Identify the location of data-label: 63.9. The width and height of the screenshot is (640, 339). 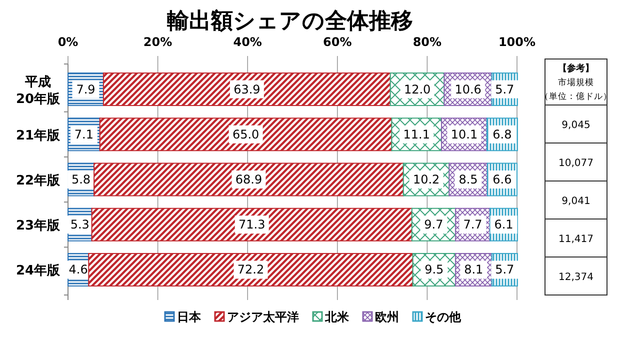
(247, 89).